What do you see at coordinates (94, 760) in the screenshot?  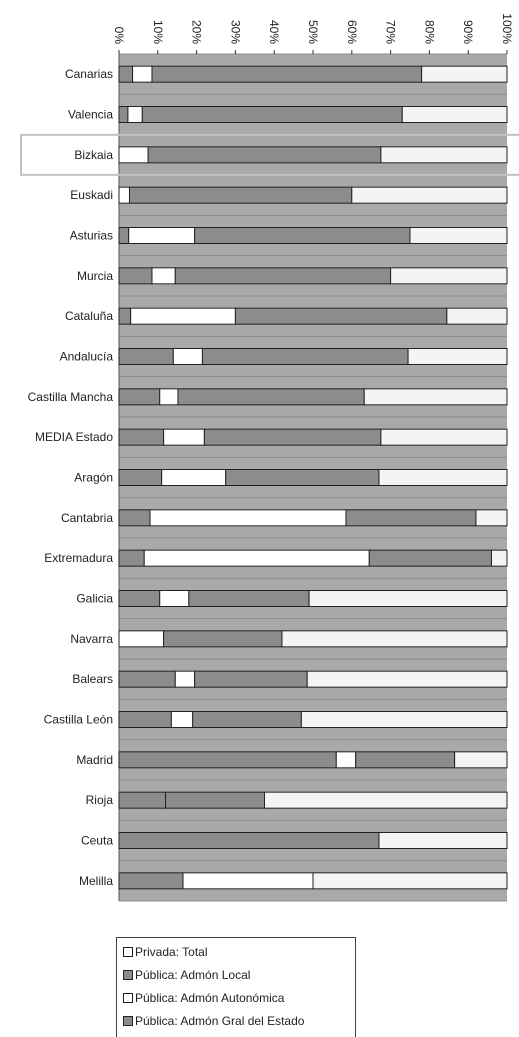 I see `category-label: Madrid` at bounding box center [94, 760].